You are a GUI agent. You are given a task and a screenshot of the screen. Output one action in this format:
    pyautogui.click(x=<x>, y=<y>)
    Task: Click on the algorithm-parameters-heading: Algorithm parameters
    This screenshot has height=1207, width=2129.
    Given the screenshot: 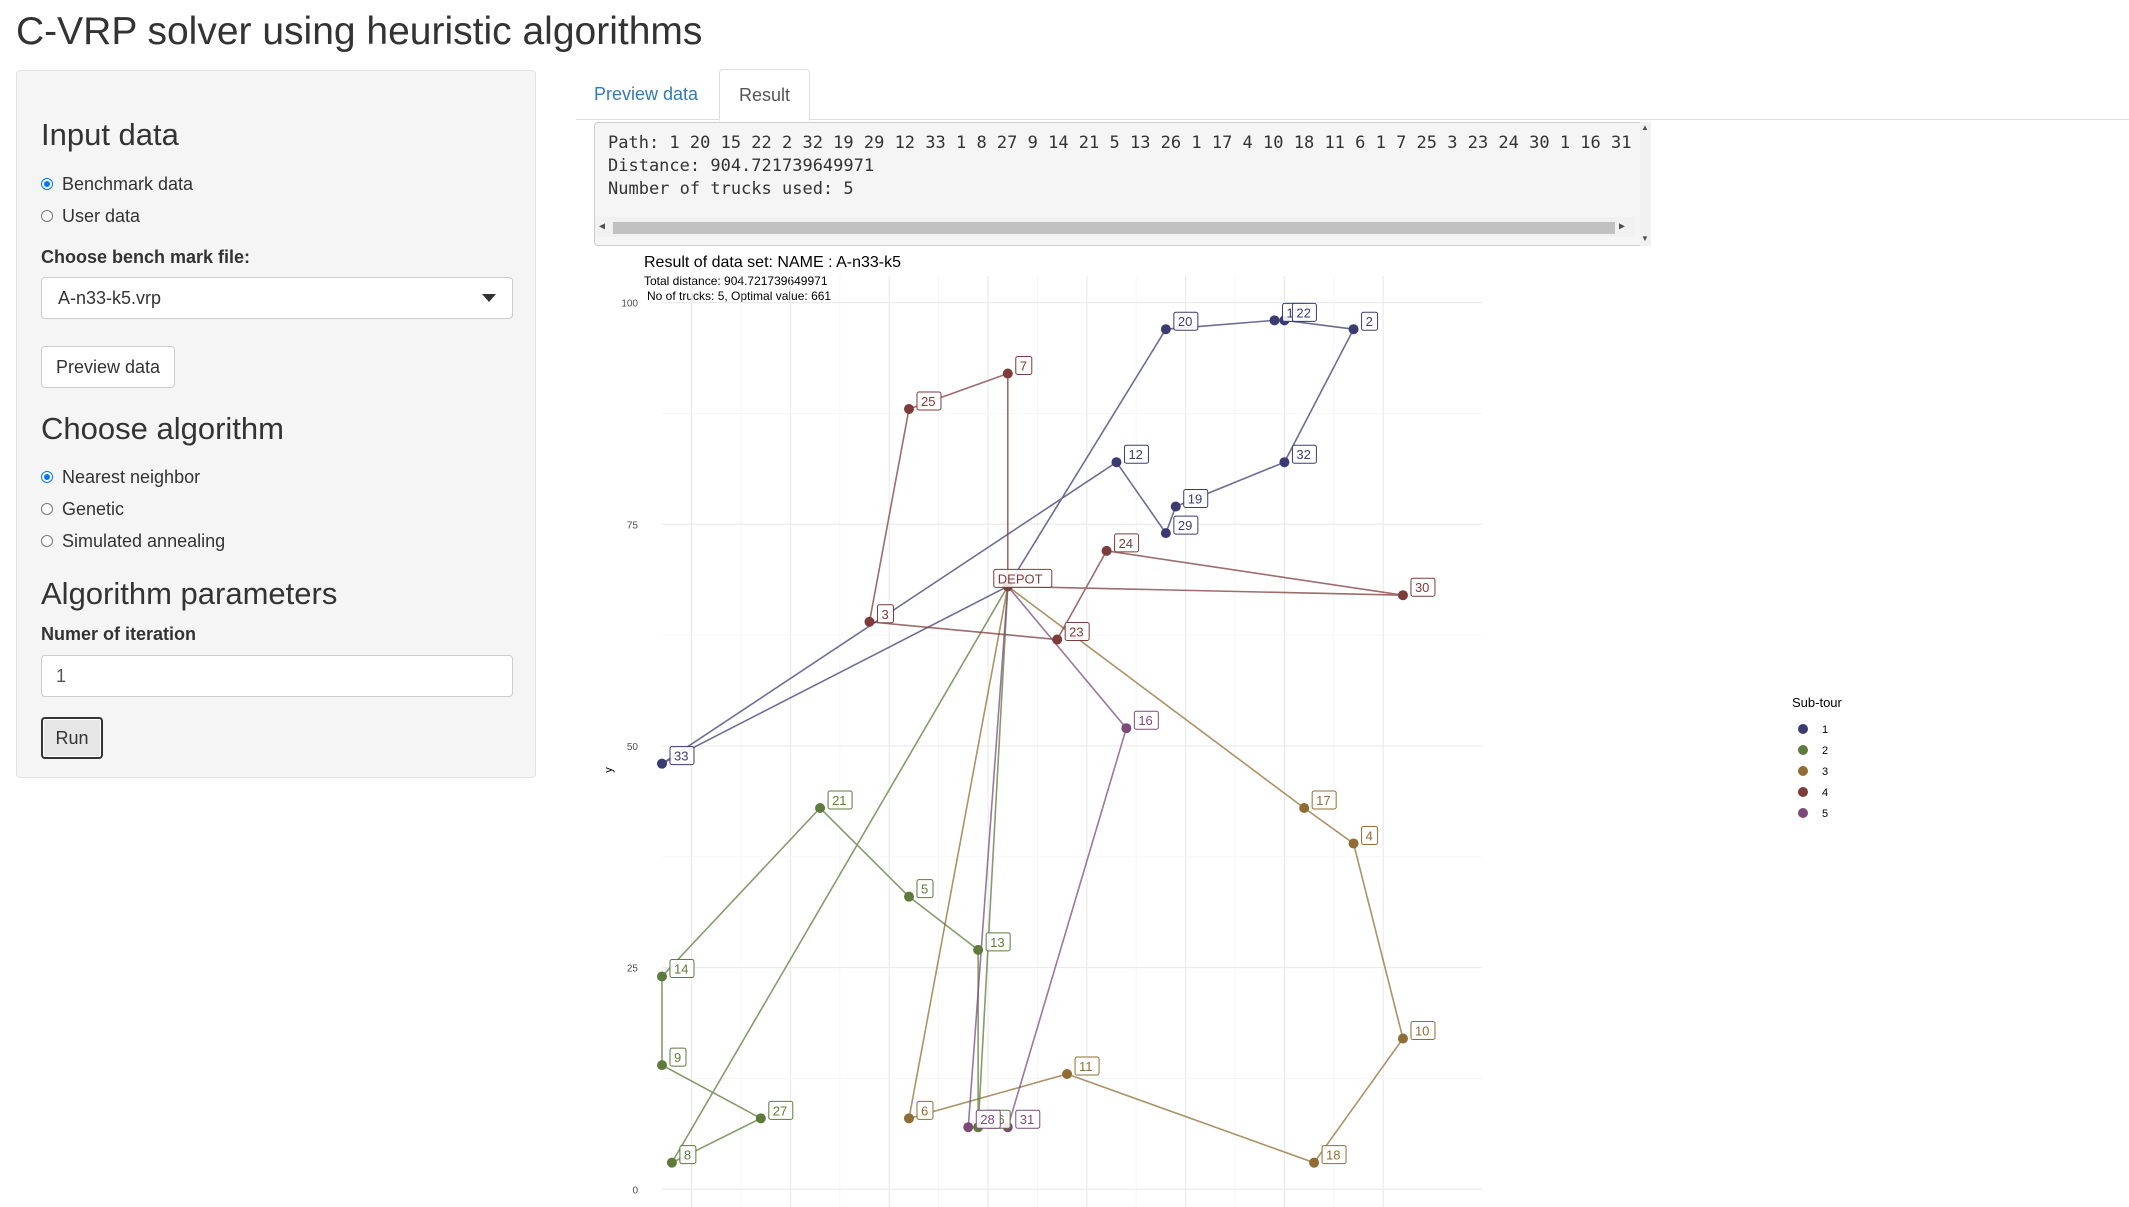 What is the action you would take?
    pyautogui.click(x=189, y=593)
    